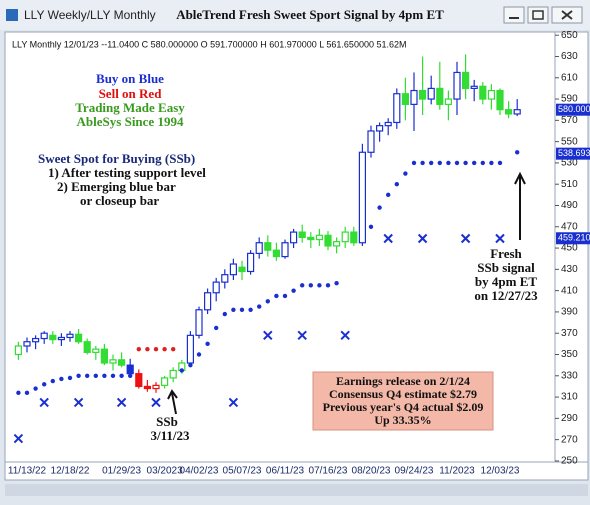  I want to click on y-tick-label: 530, so click(569, 163).